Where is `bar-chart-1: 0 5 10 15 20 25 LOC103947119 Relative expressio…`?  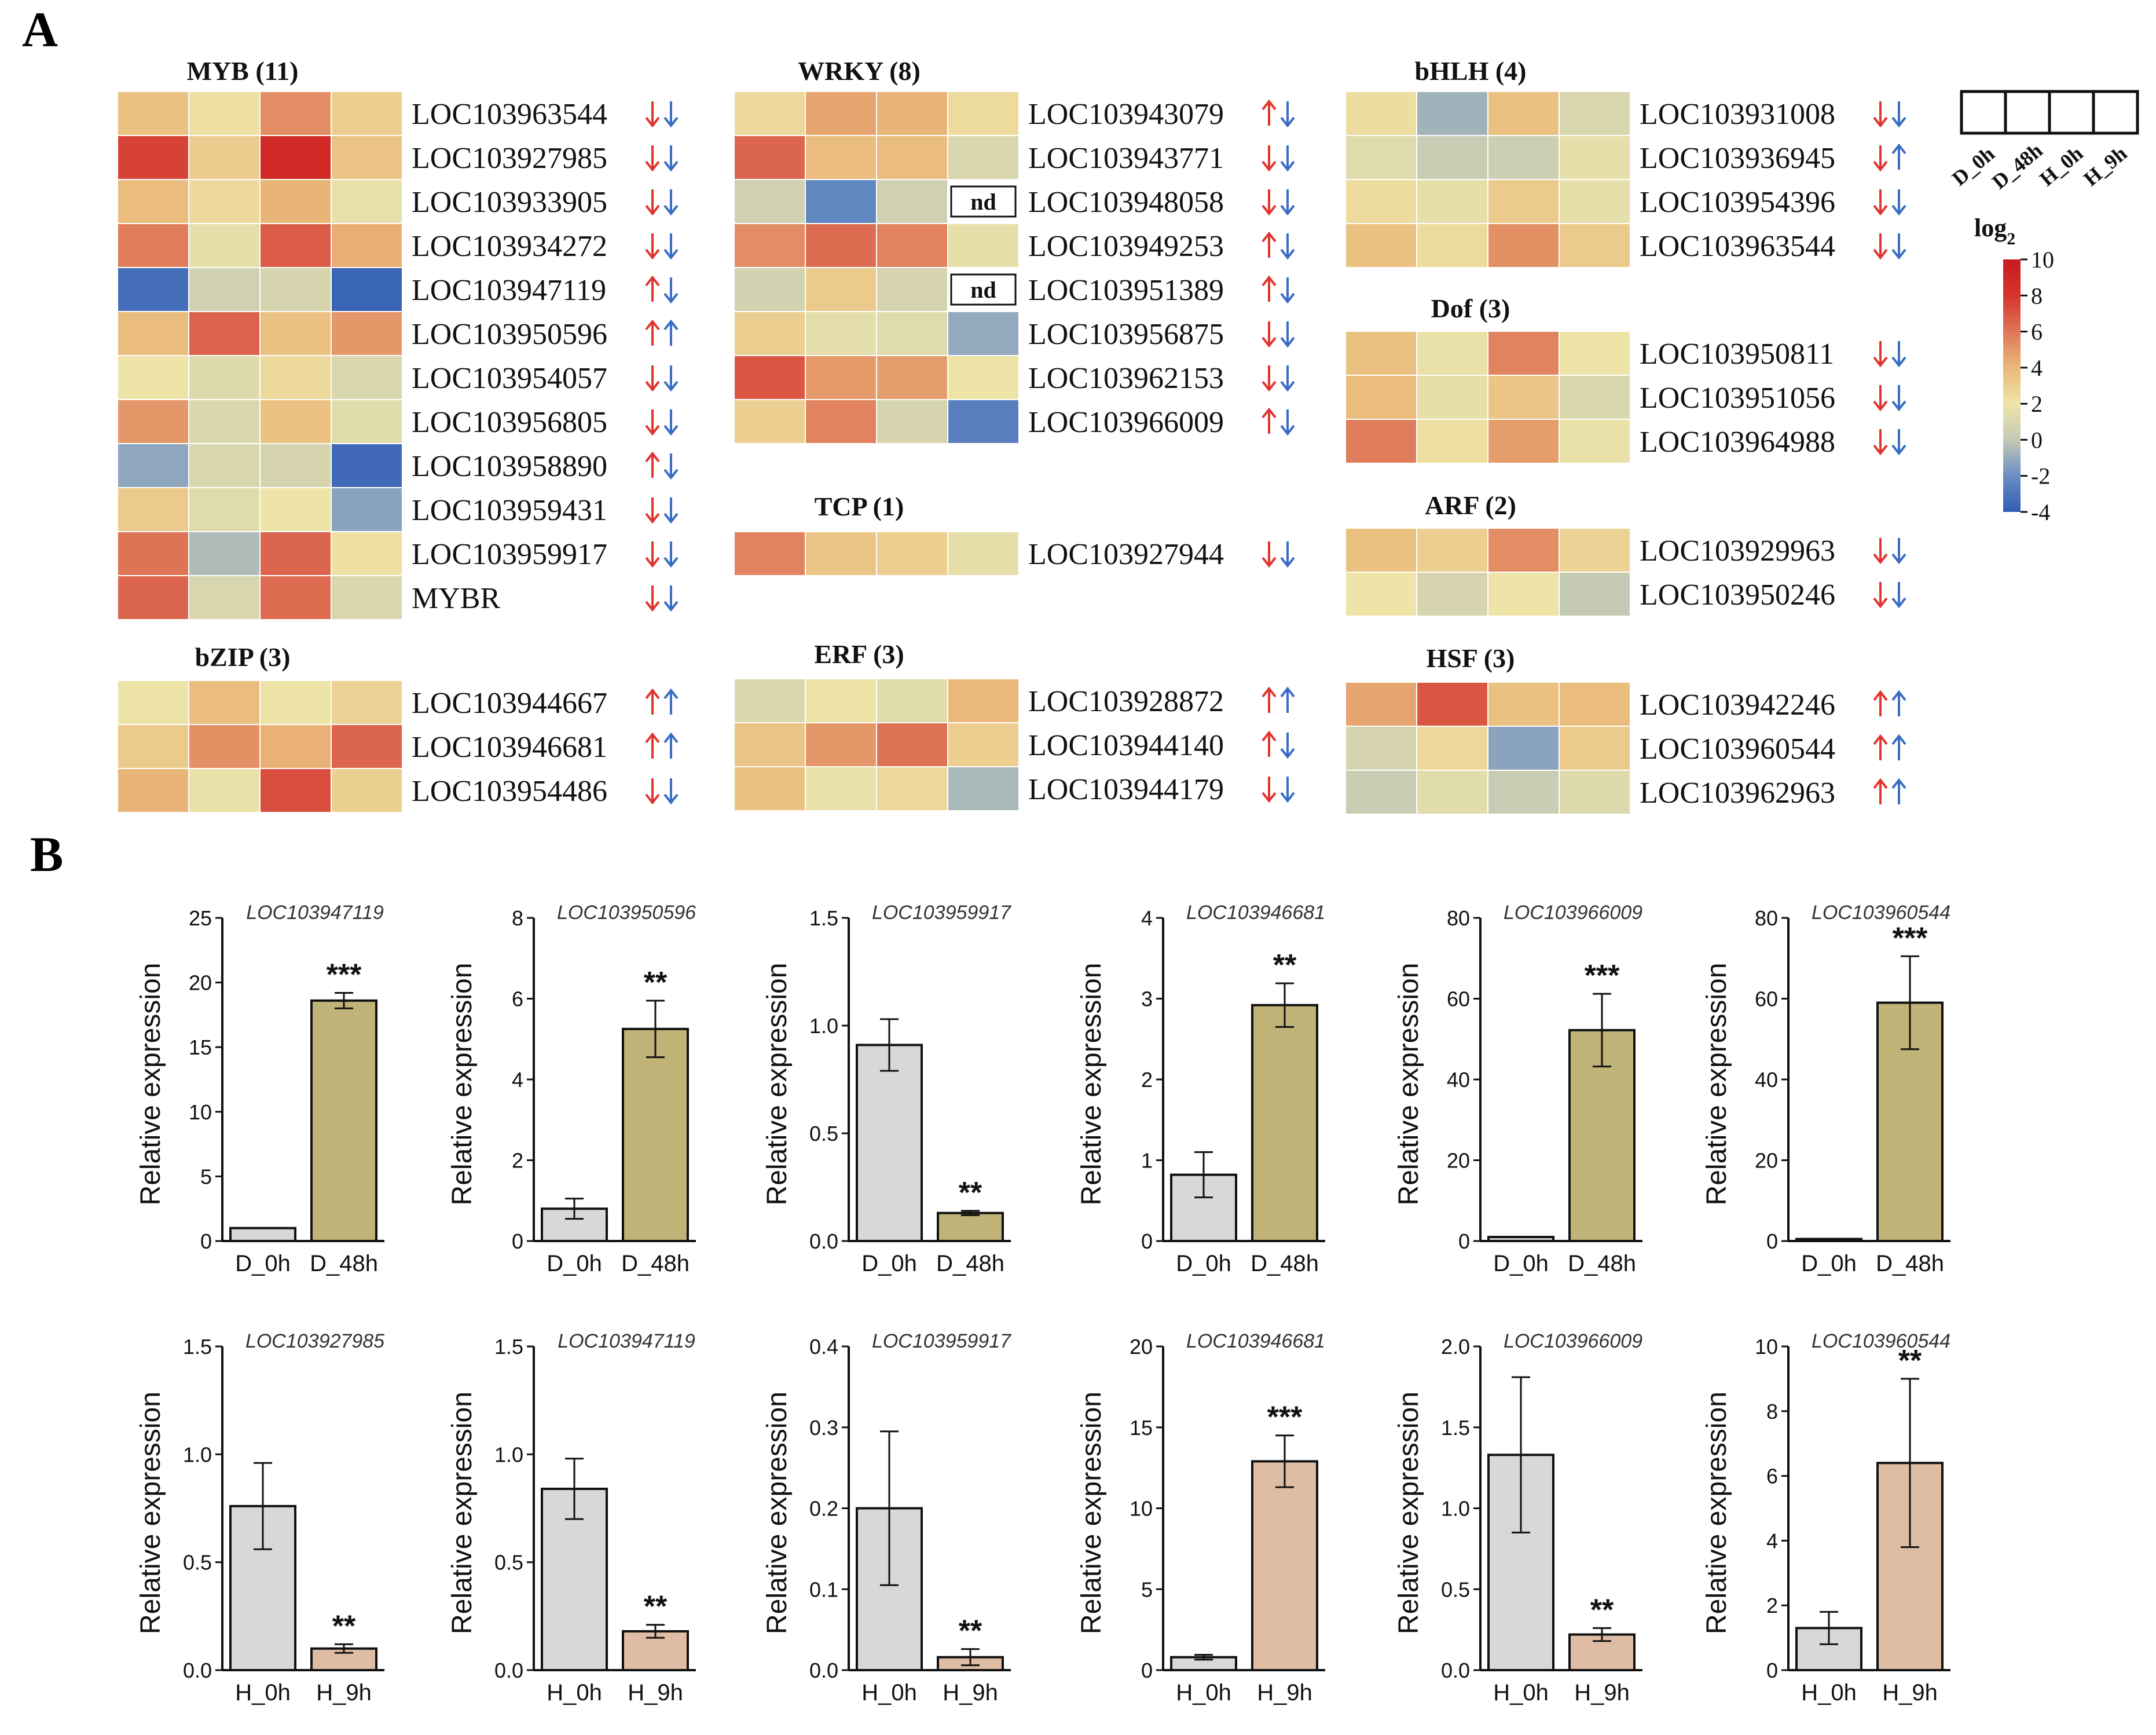 bar-chart-1: 0 5 10 15 20 25 LOC103947119 Relative expressio… is located at coordinates (259, 1089).